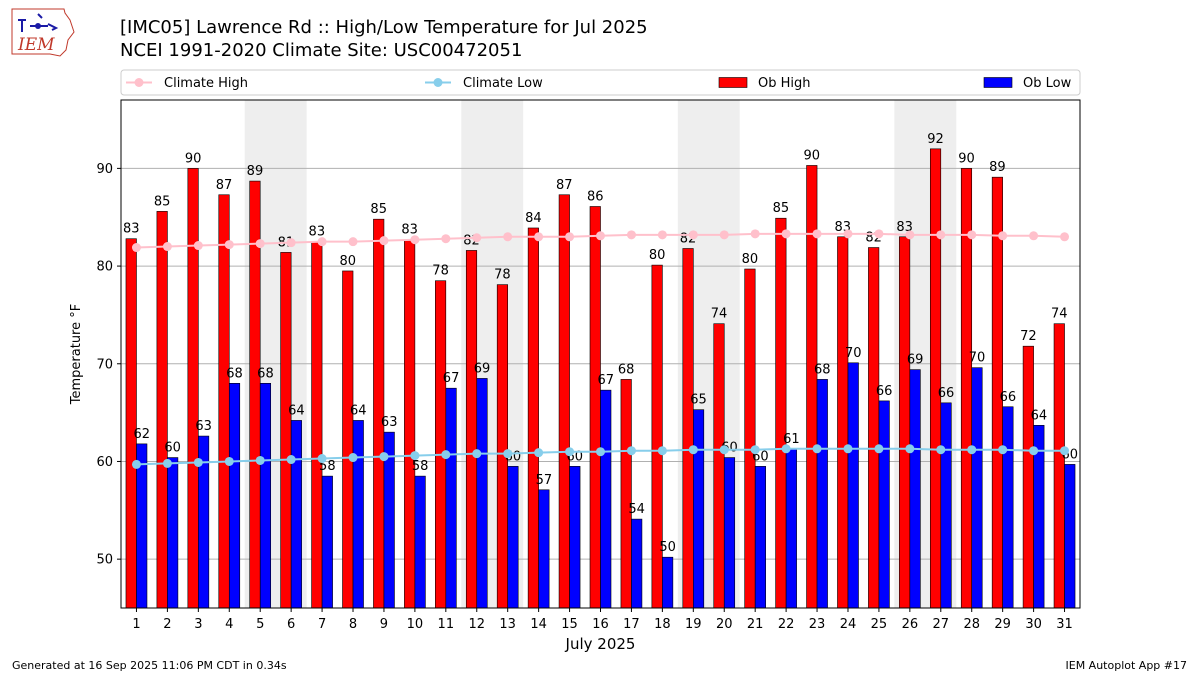 This screenshot has height=675, width=1200. Describe the element at coordinates (76, 354) in the screenshot. I see `y-axis-label: Temperature °F` at that location.